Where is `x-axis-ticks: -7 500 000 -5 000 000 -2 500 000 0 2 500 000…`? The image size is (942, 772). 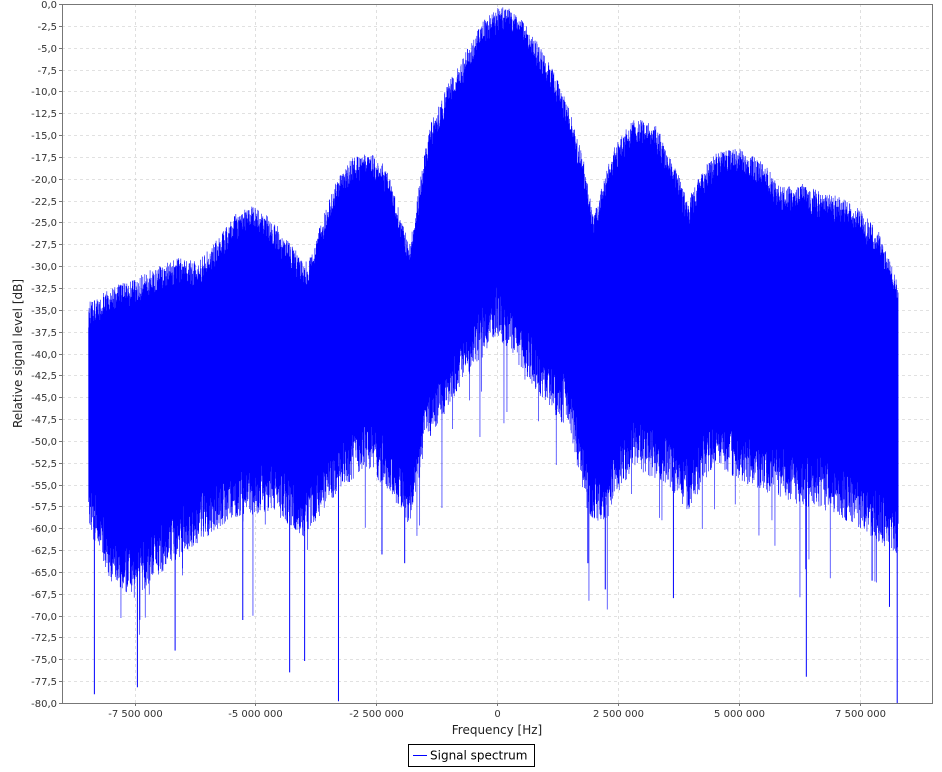
x-axis-ticks: -7 500 000 -5 000 000 -2 500 000 0 2 500 000… is located at coordinates (497, 711).